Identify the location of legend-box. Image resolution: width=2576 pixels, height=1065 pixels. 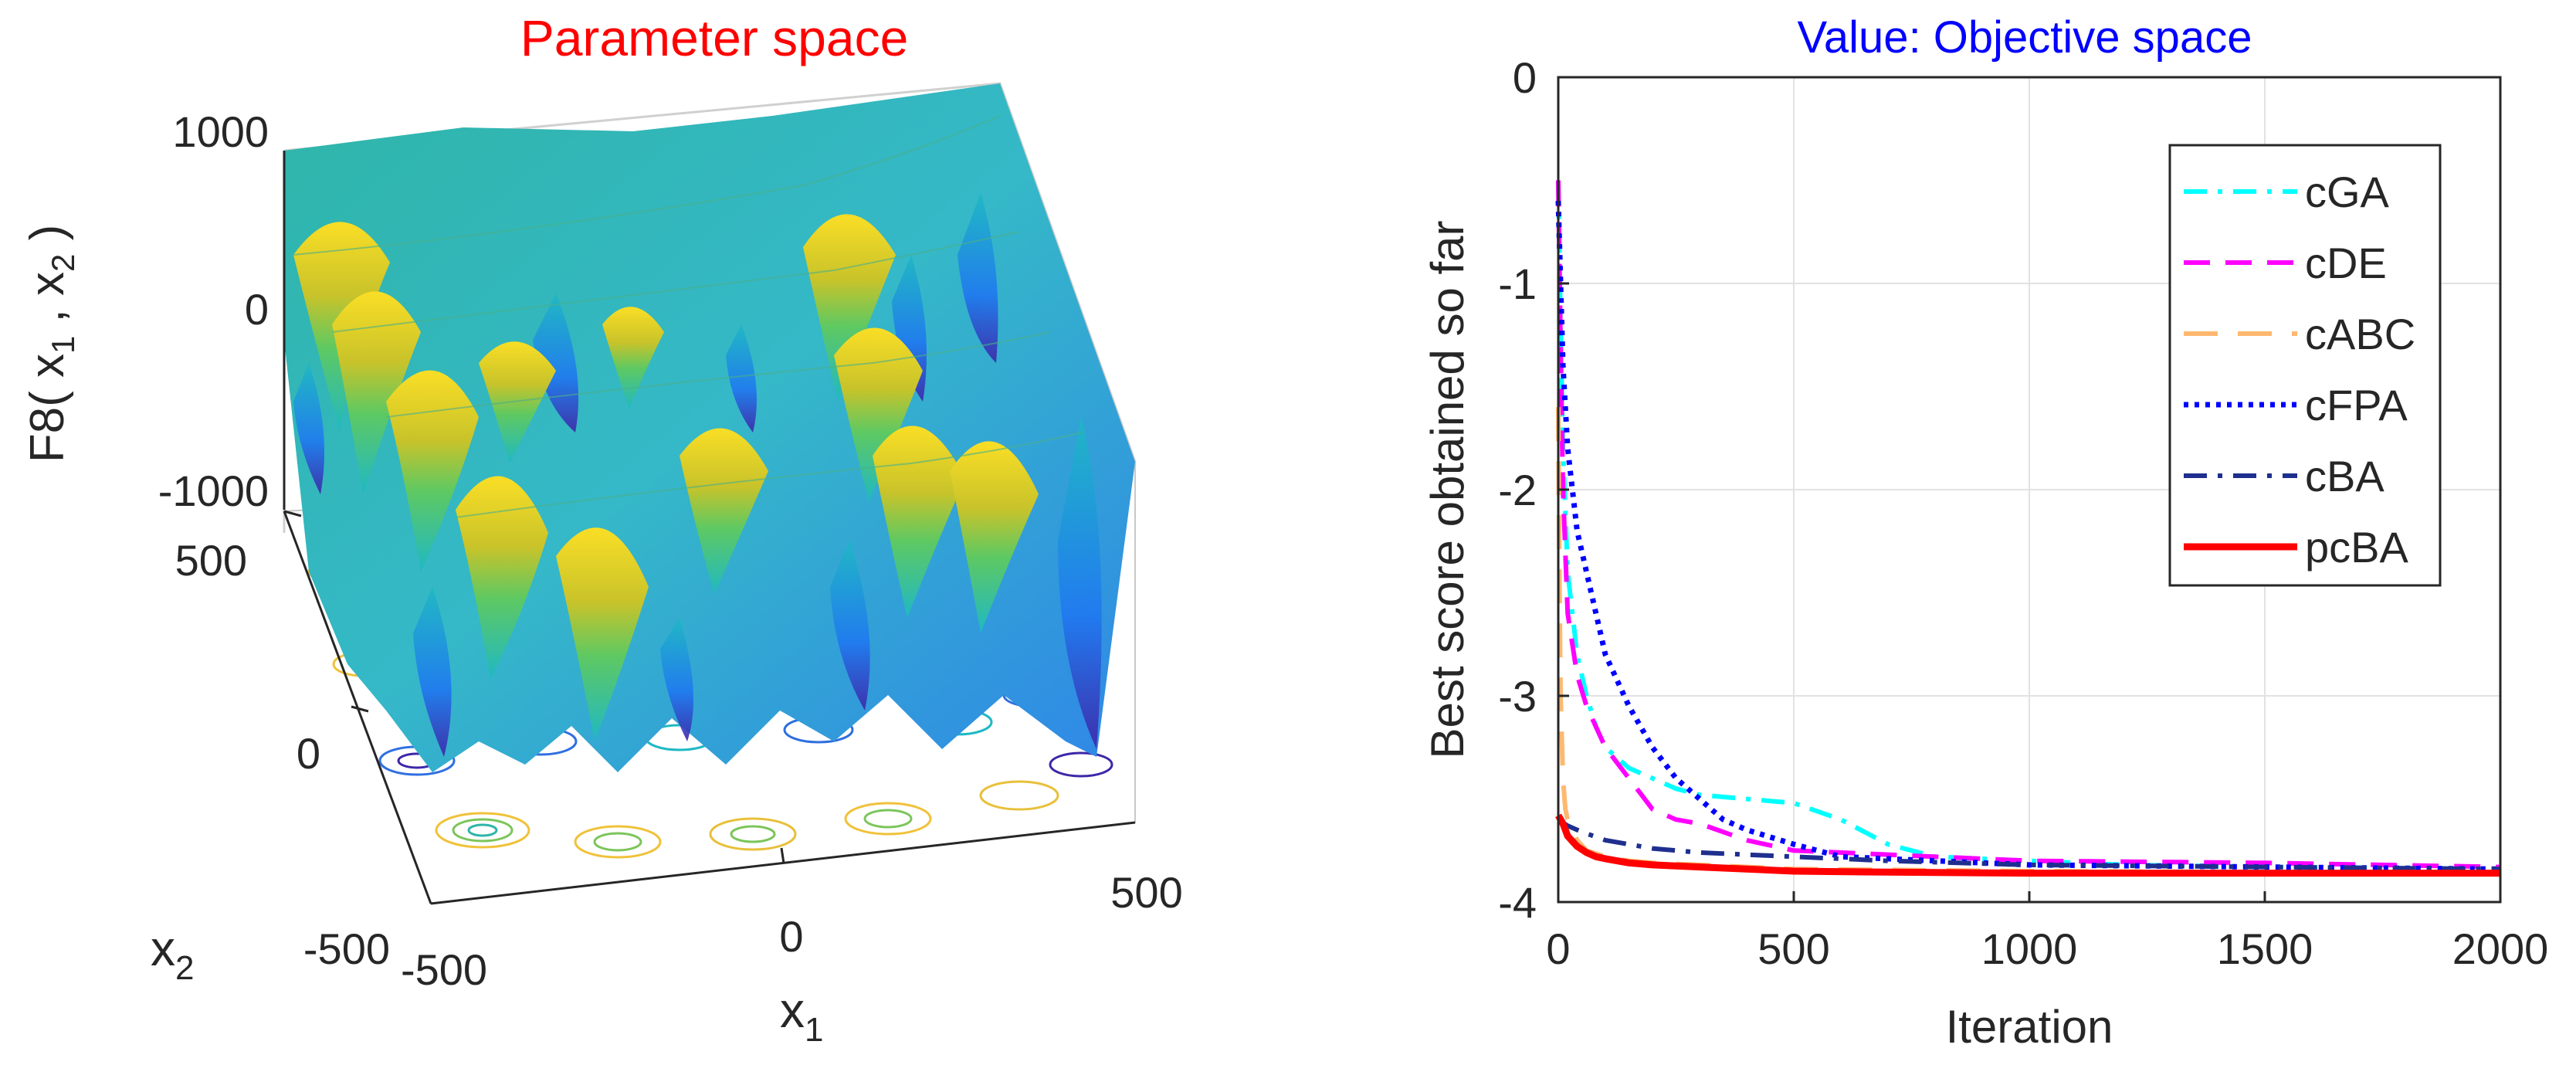
(2305, 365).